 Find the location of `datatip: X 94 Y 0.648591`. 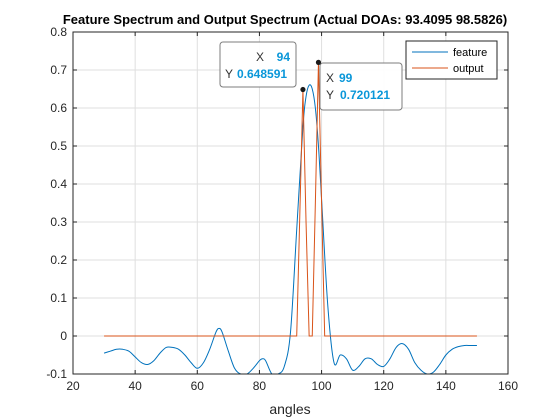

datatip: X 94 Y 0.648591 is located at coordinates (262, 67).